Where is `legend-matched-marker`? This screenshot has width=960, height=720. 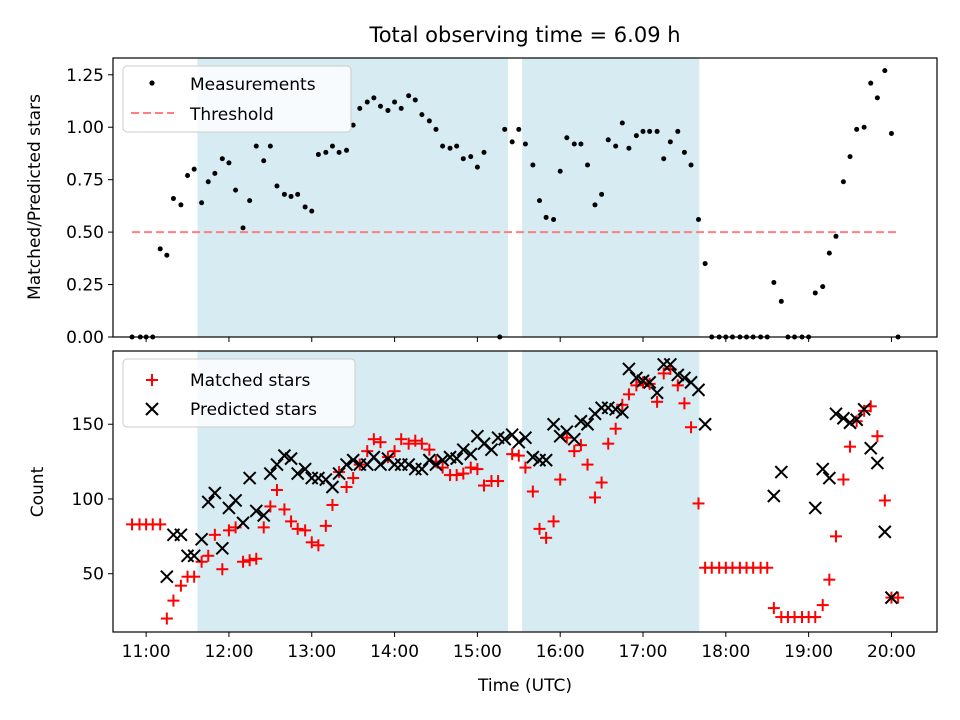 legend-matched-marker is located at coordinates (152, 380).